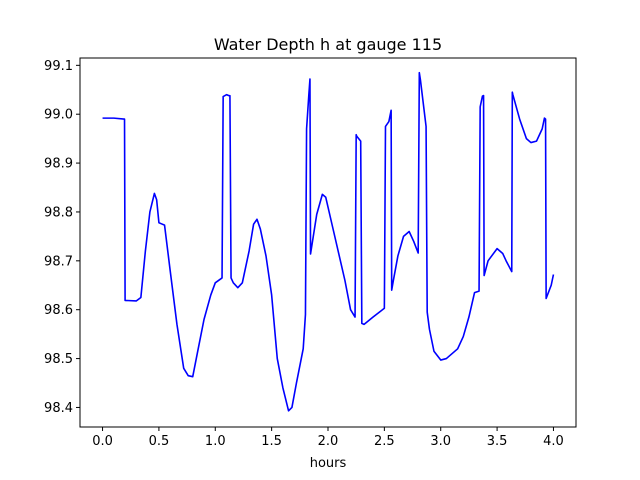 This screenshot has height=480, width=640. Describe the element at coordinates (58, 66) in the screenshot. I see `y-tick-label: 99.1` at that location.